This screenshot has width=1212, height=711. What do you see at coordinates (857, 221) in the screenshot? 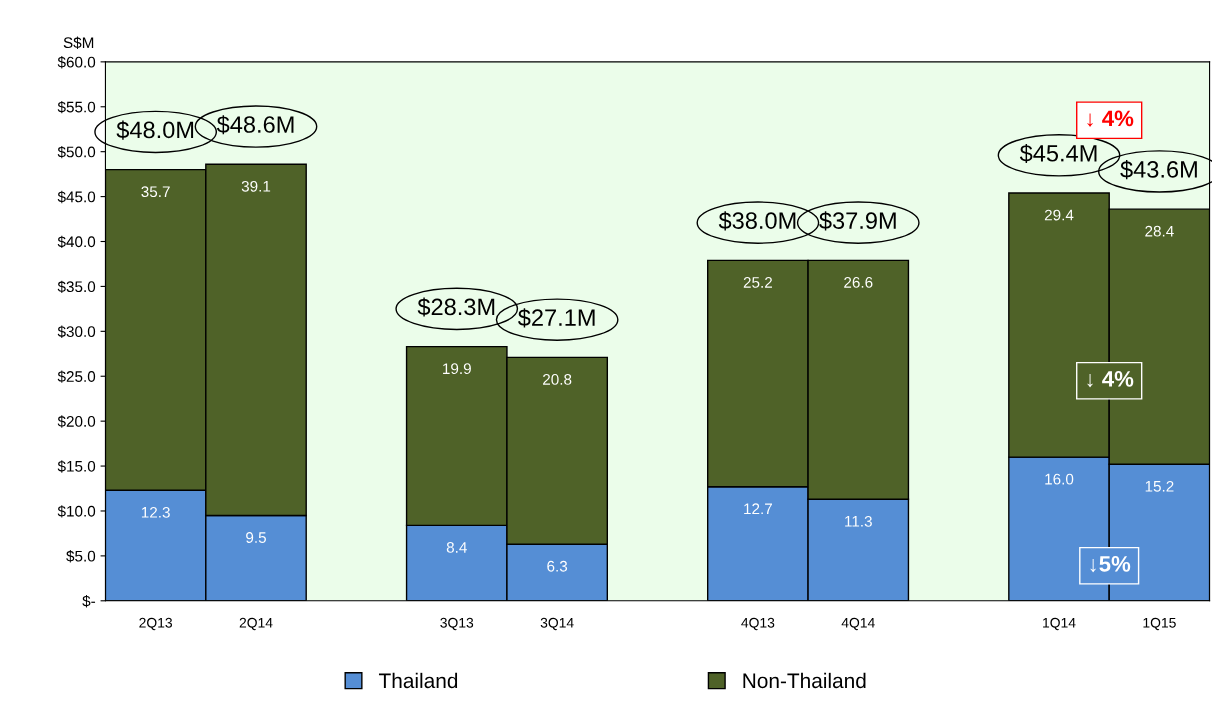
I see `total-label: $37.9M` at bounding box center [857, 221].